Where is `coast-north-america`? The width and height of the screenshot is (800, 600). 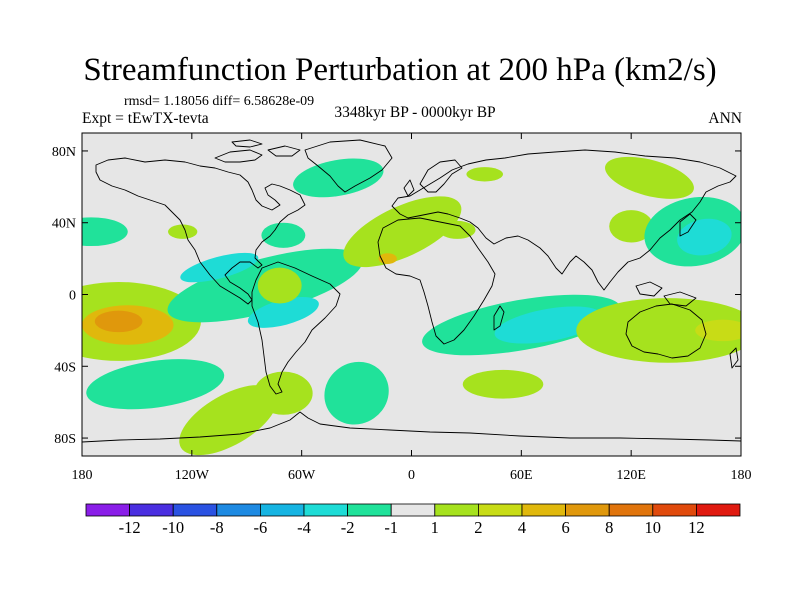
coast-north-america is located at coordinates (200, 231).